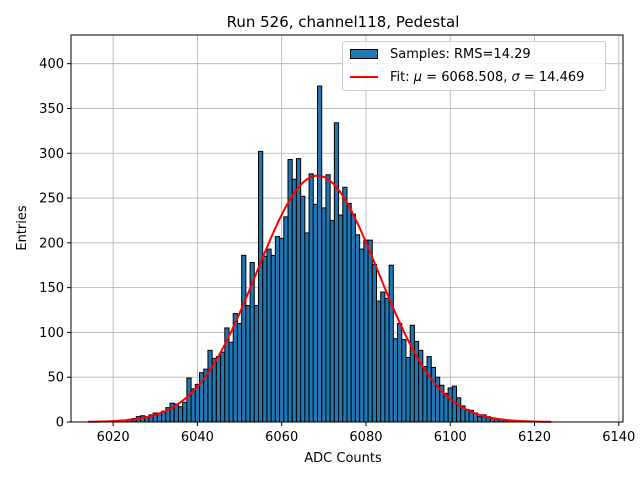  I want to click on x-tick-label: 6080, so click(365, 437).